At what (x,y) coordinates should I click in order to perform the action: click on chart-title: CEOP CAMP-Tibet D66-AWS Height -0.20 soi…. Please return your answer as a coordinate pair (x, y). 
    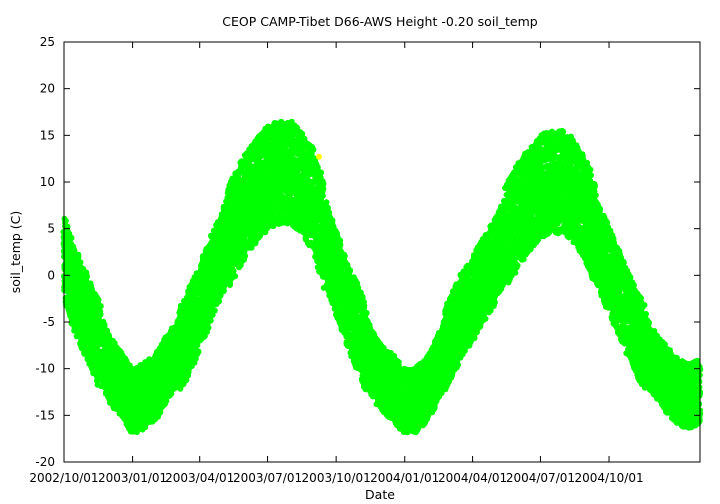
    Looking at the image, I should click on (380, 21).